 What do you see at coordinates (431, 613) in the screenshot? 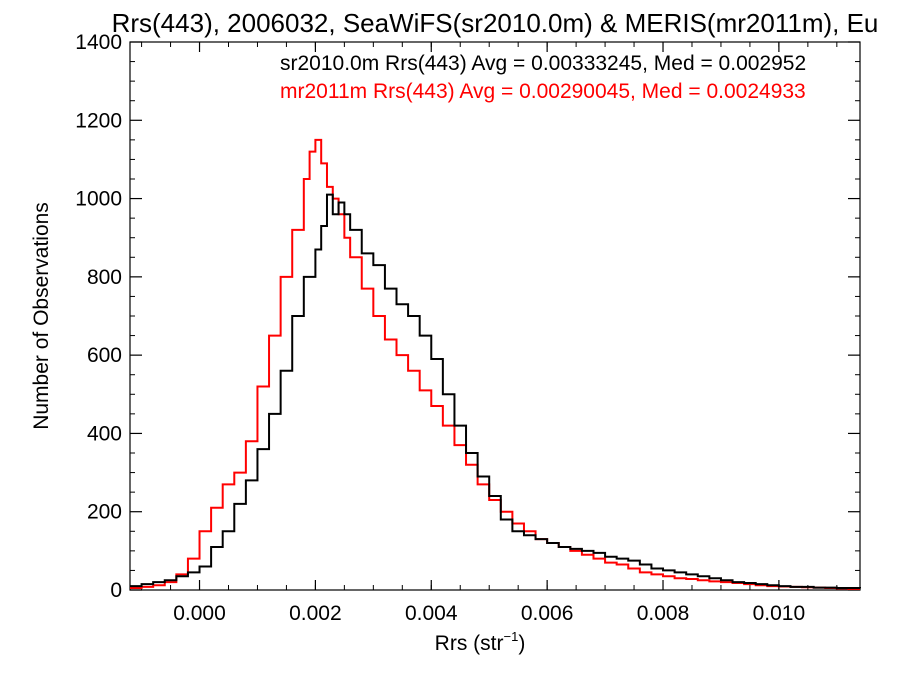
I see `x-tick-label: 0.004` at bounding box center [431, 613].